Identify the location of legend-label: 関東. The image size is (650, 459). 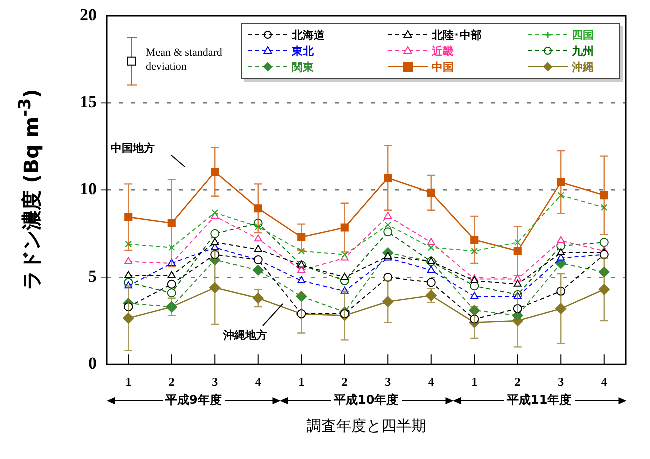
(303, 67).